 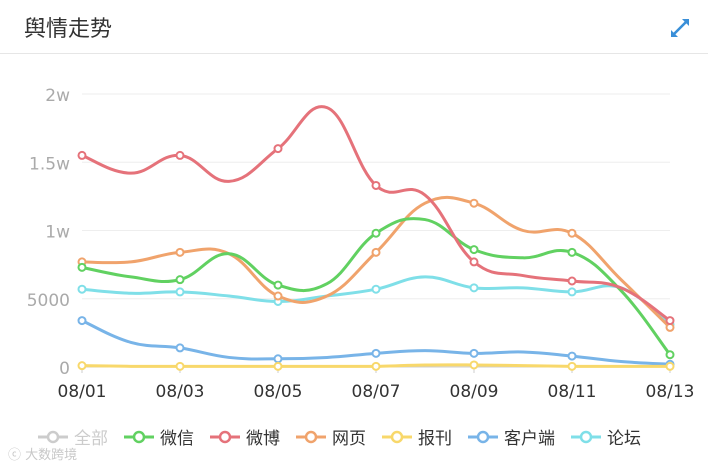 I want to click on legend-item-客户端: 客户端, so click(x=511, y=436).